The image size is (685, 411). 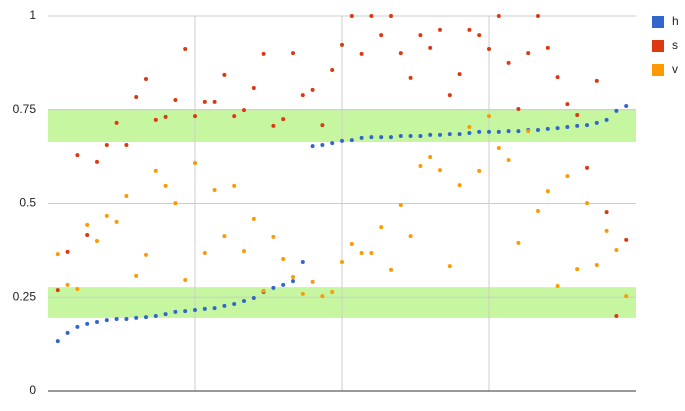 I want to click on y-tick-label: 1, so click(x=32, y=15).